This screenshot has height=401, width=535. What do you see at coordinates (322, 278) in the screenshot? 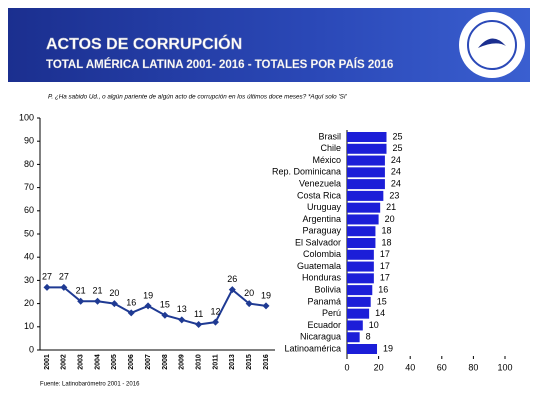
I see `category-label: Honduras` at bounding box center [322, 278].